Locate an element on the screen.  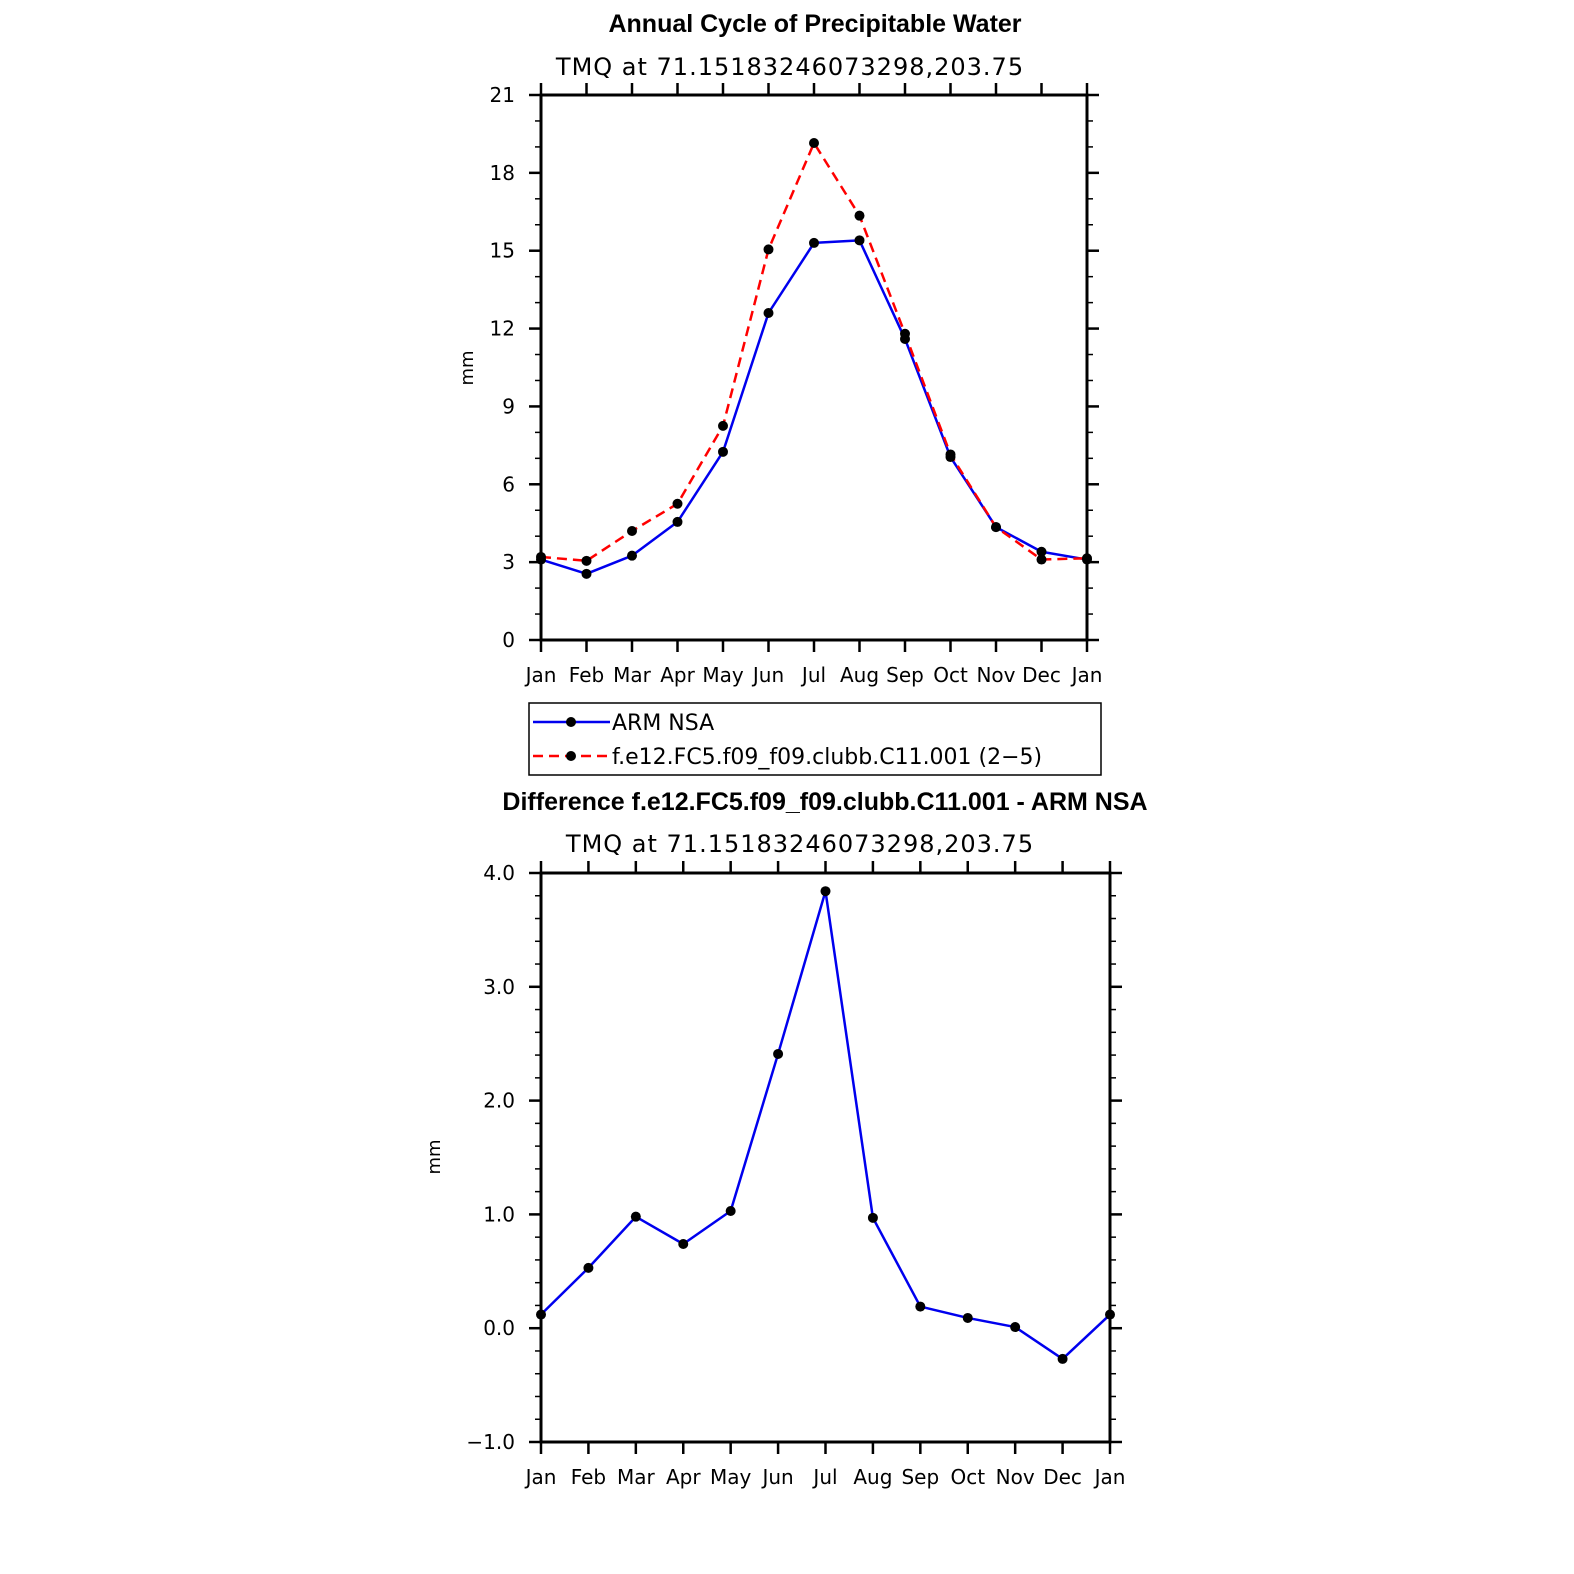
y-tick-label: 4.0 is located at coordinates (499, 873).